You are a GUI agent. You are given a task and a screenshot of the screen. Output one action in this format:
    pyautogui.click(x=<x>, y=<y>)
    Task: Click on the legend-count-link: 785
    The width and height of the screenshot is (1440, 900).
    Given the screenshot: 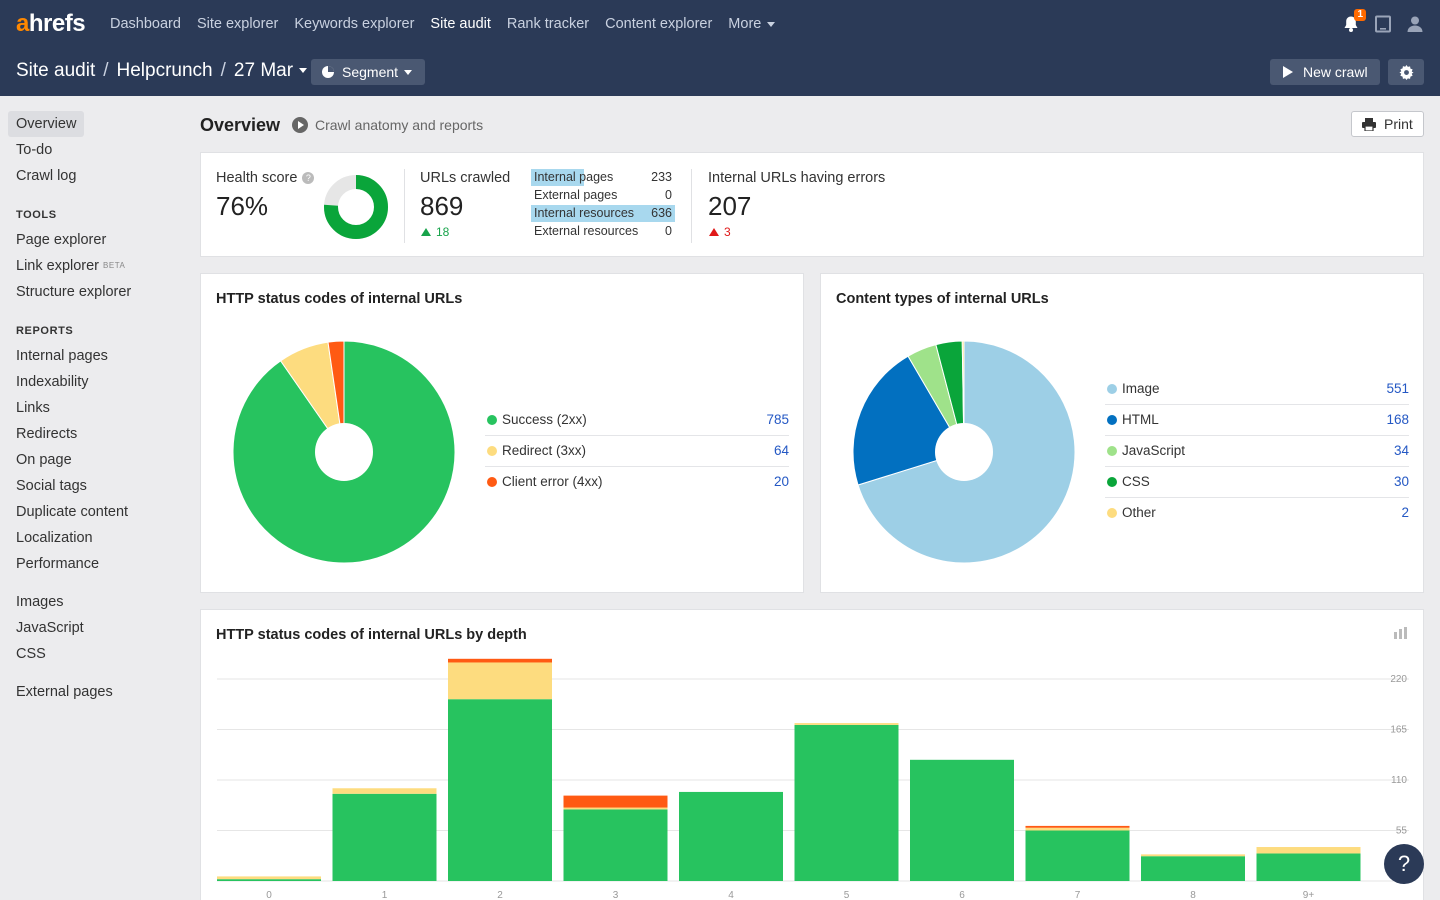 What is the action you would take?
    pyautogui.click(x=777, y=419)
    